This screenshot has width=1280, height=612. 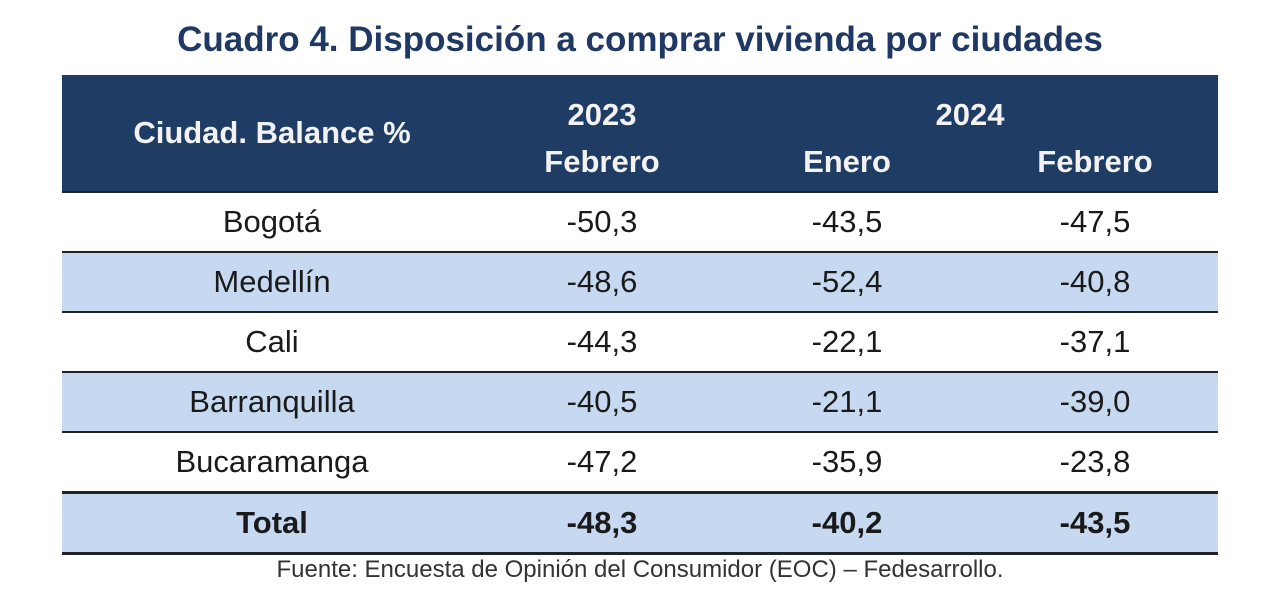 What do you see at coordinates (1095, 221) in the screenshot?
I see `value-cell: -47,5` at bounding box center [1095, 221].